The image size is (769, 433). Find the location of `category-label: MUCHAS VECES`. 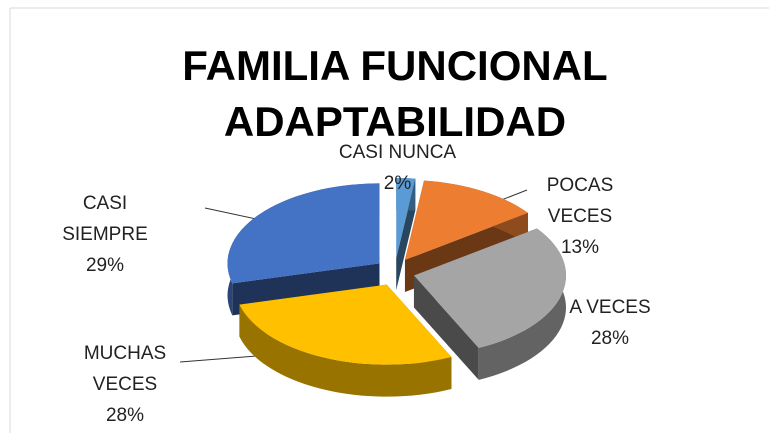

category-label: MUCHAS VECES is located at coordinates (125, 369).